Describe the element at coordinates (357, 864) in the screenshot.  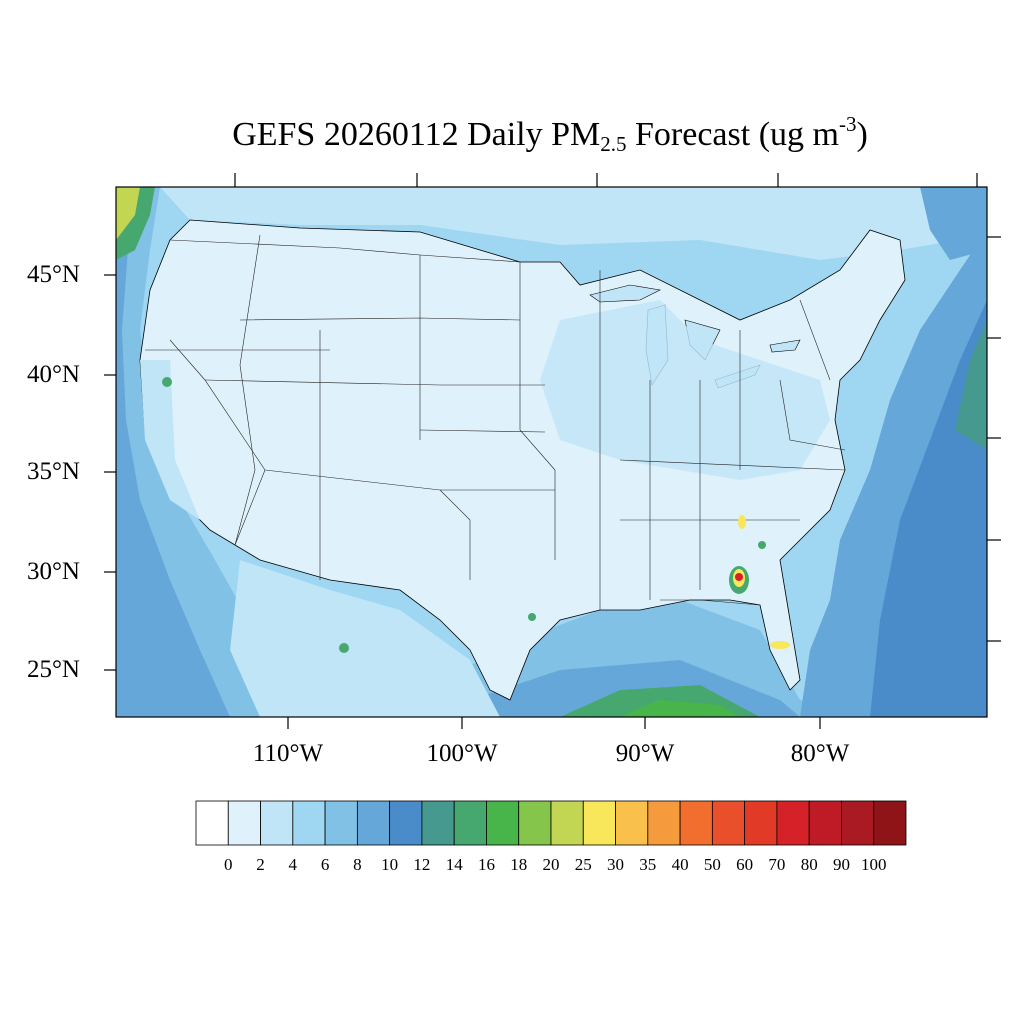
I see `colorbar-label: 8` at that location.